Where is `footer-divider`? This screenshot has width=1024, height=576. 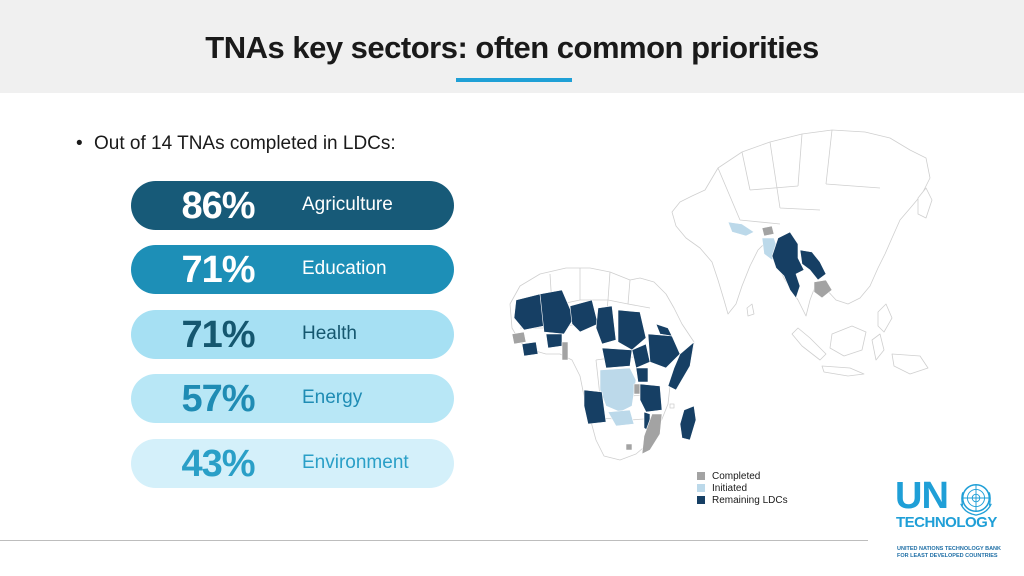
footer-divider is located at coordinates (434, 540).